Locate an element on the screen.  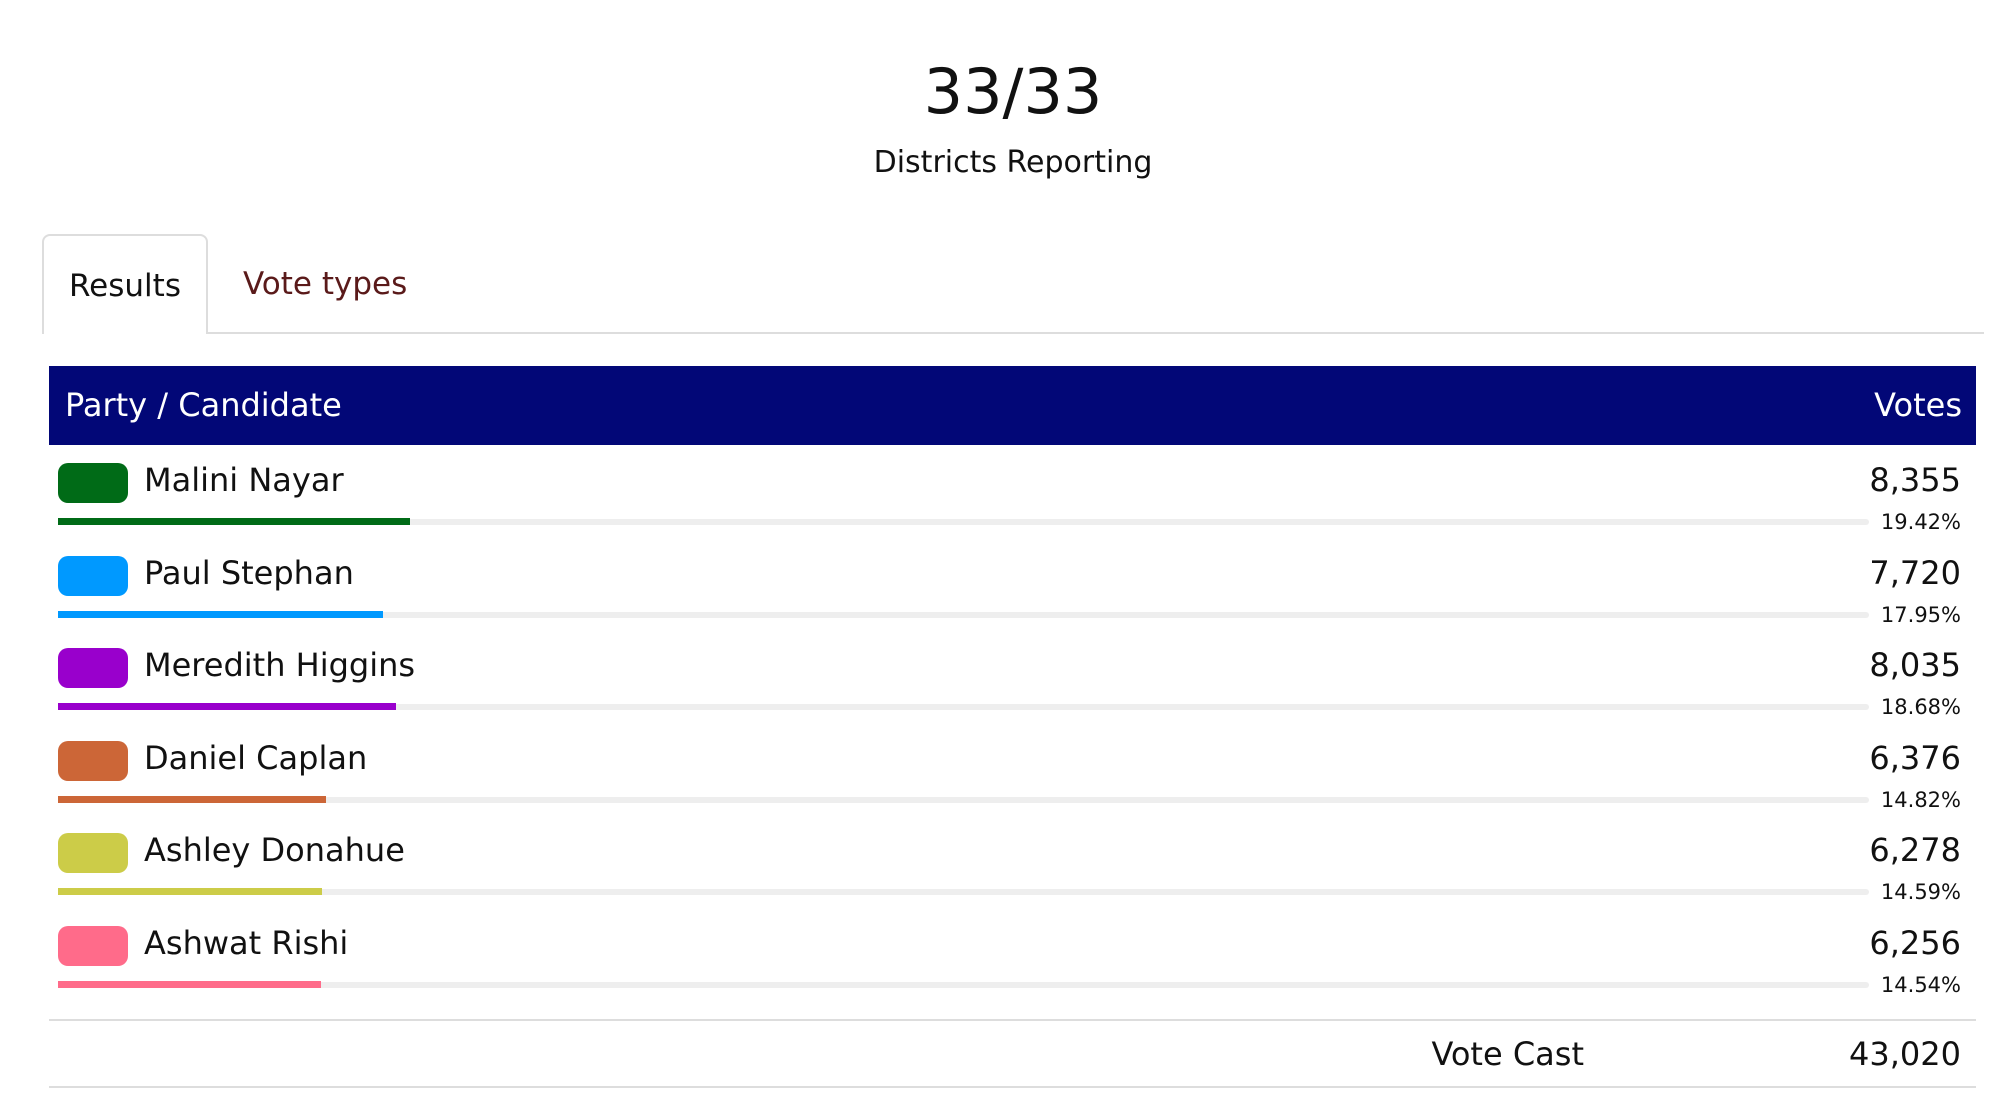
tab-results: Results is located at coordinates (125, 284).